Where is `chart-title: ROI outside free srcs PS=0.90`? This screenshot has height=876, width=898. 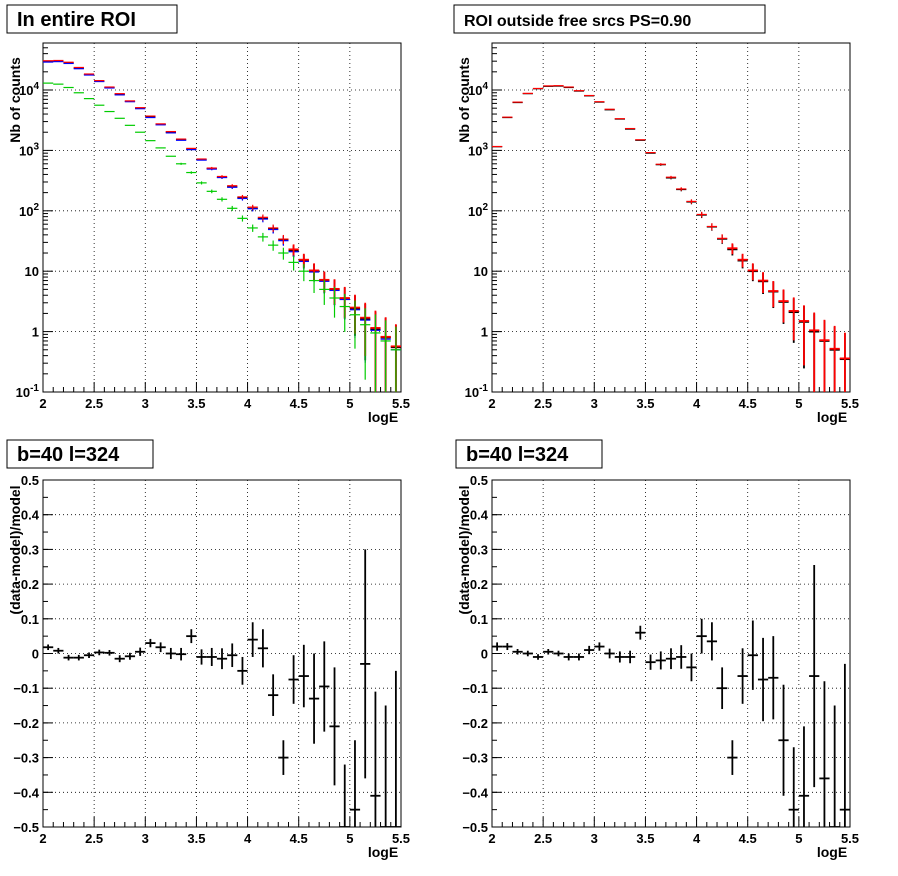
chart-title: ROI outside free srcs PS=0.90 is located at coordinates (577, 21).